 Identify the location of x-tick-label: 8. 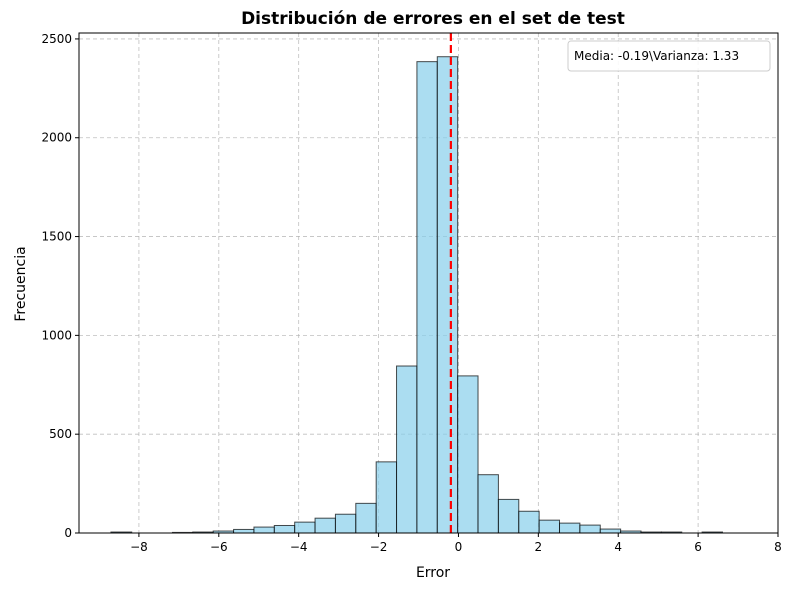
(778, 547).